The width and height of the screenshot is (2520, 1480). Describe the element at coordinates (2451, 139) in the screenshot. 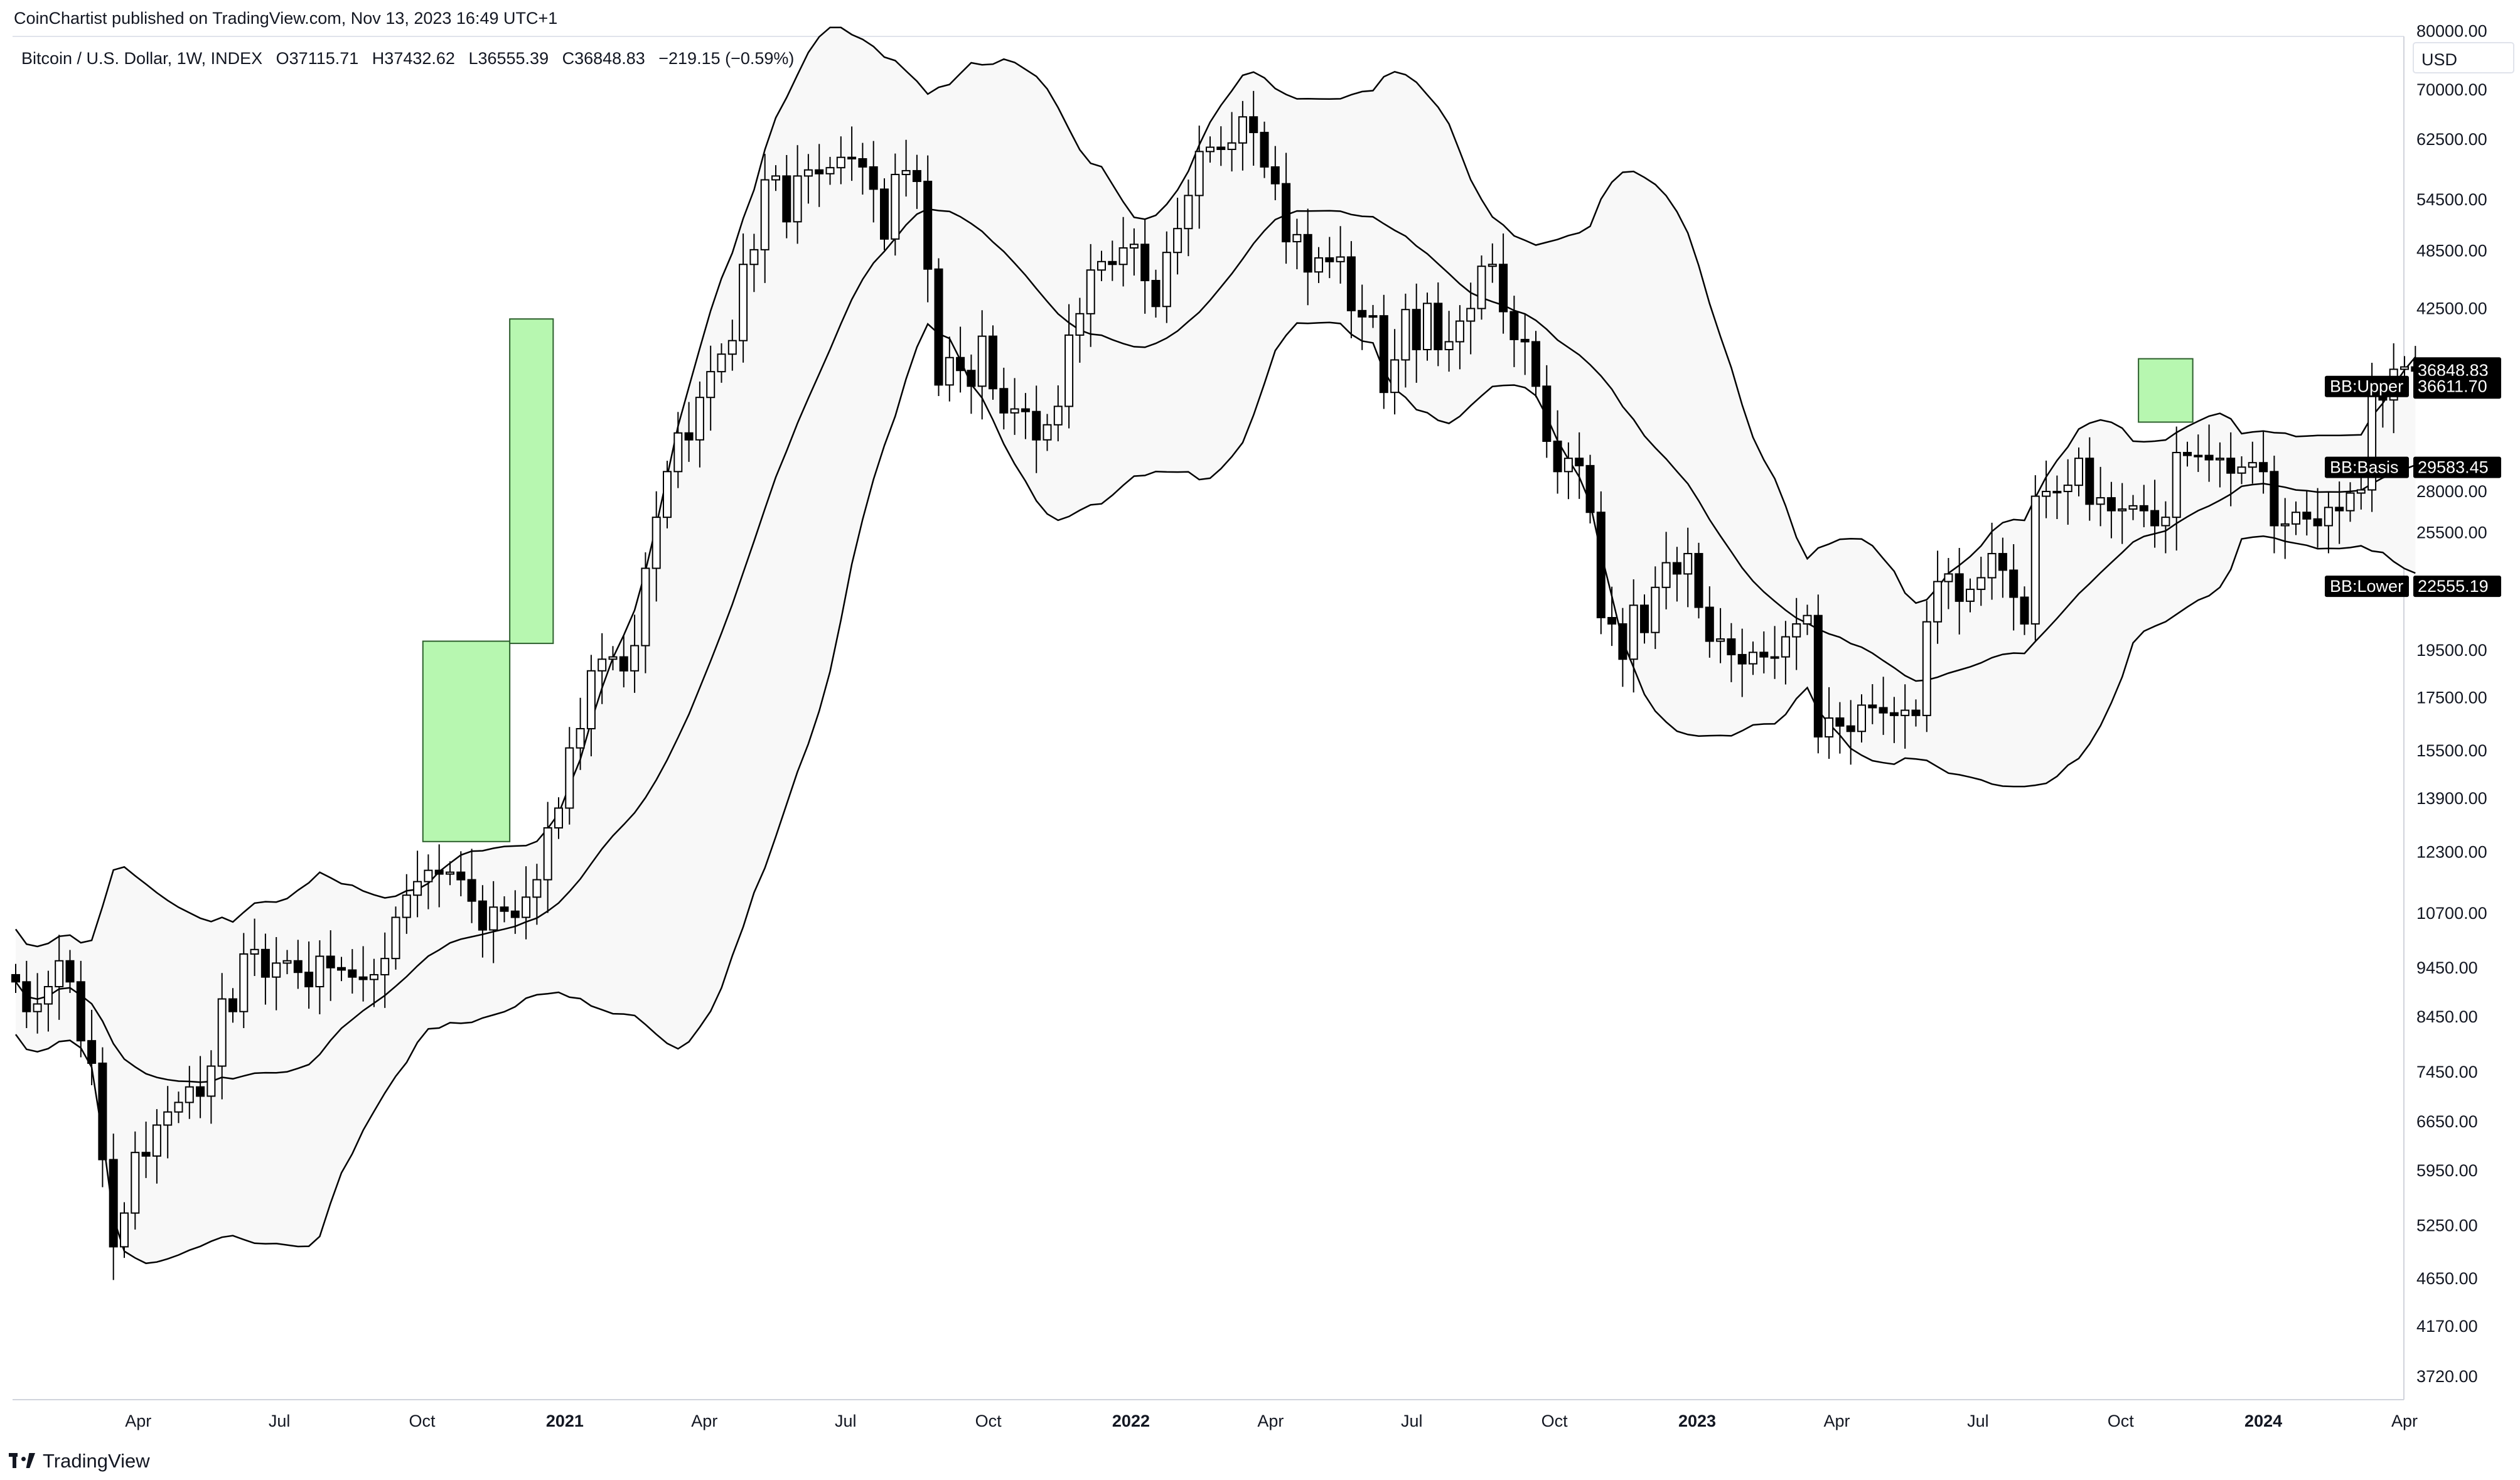

I see `price-tick-label: 62500.00` at that location.